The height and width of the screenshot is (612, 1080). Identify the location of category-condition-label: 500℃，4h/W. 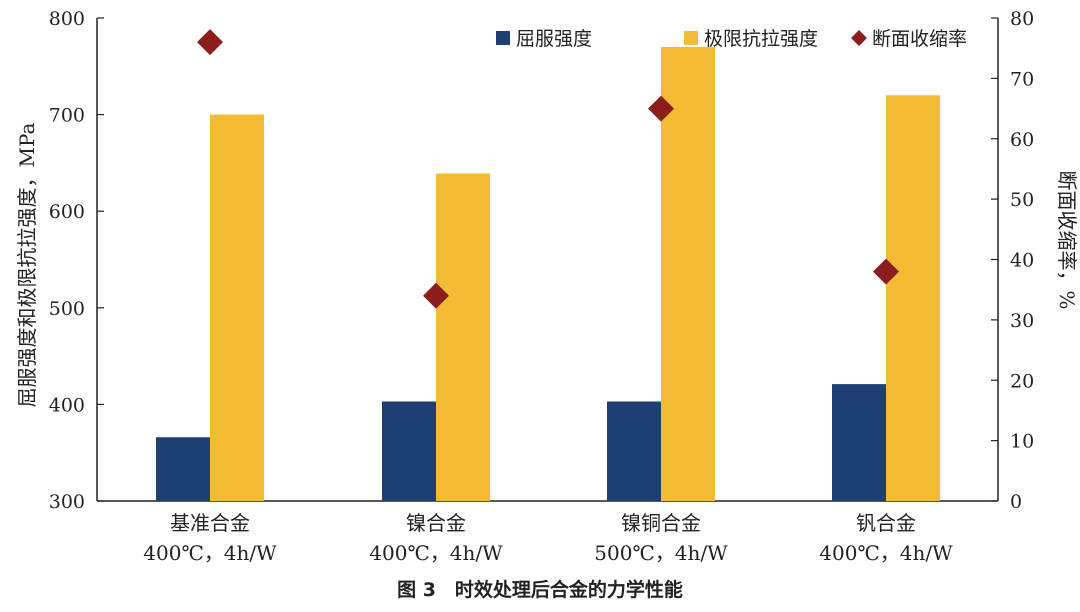
(661, 553).